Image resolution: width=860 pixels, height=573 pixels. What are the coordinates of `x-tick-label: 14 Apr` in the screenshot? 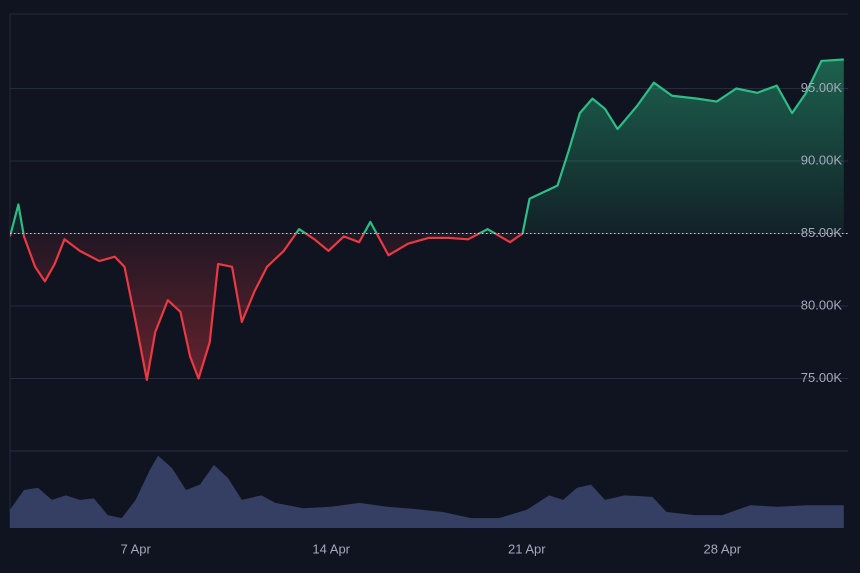 It's located at (331, 548).